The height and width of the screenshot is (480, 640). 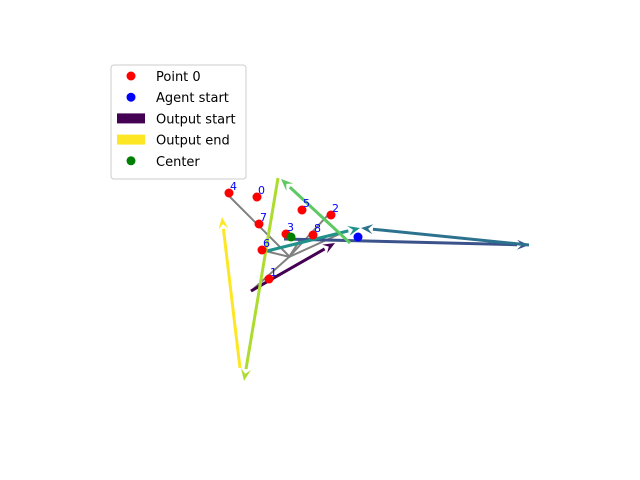 What do you see at coordinates (196, 119) in the screenshot?
I see `legend-label-2: Output start` at bounding box center [196, 119].